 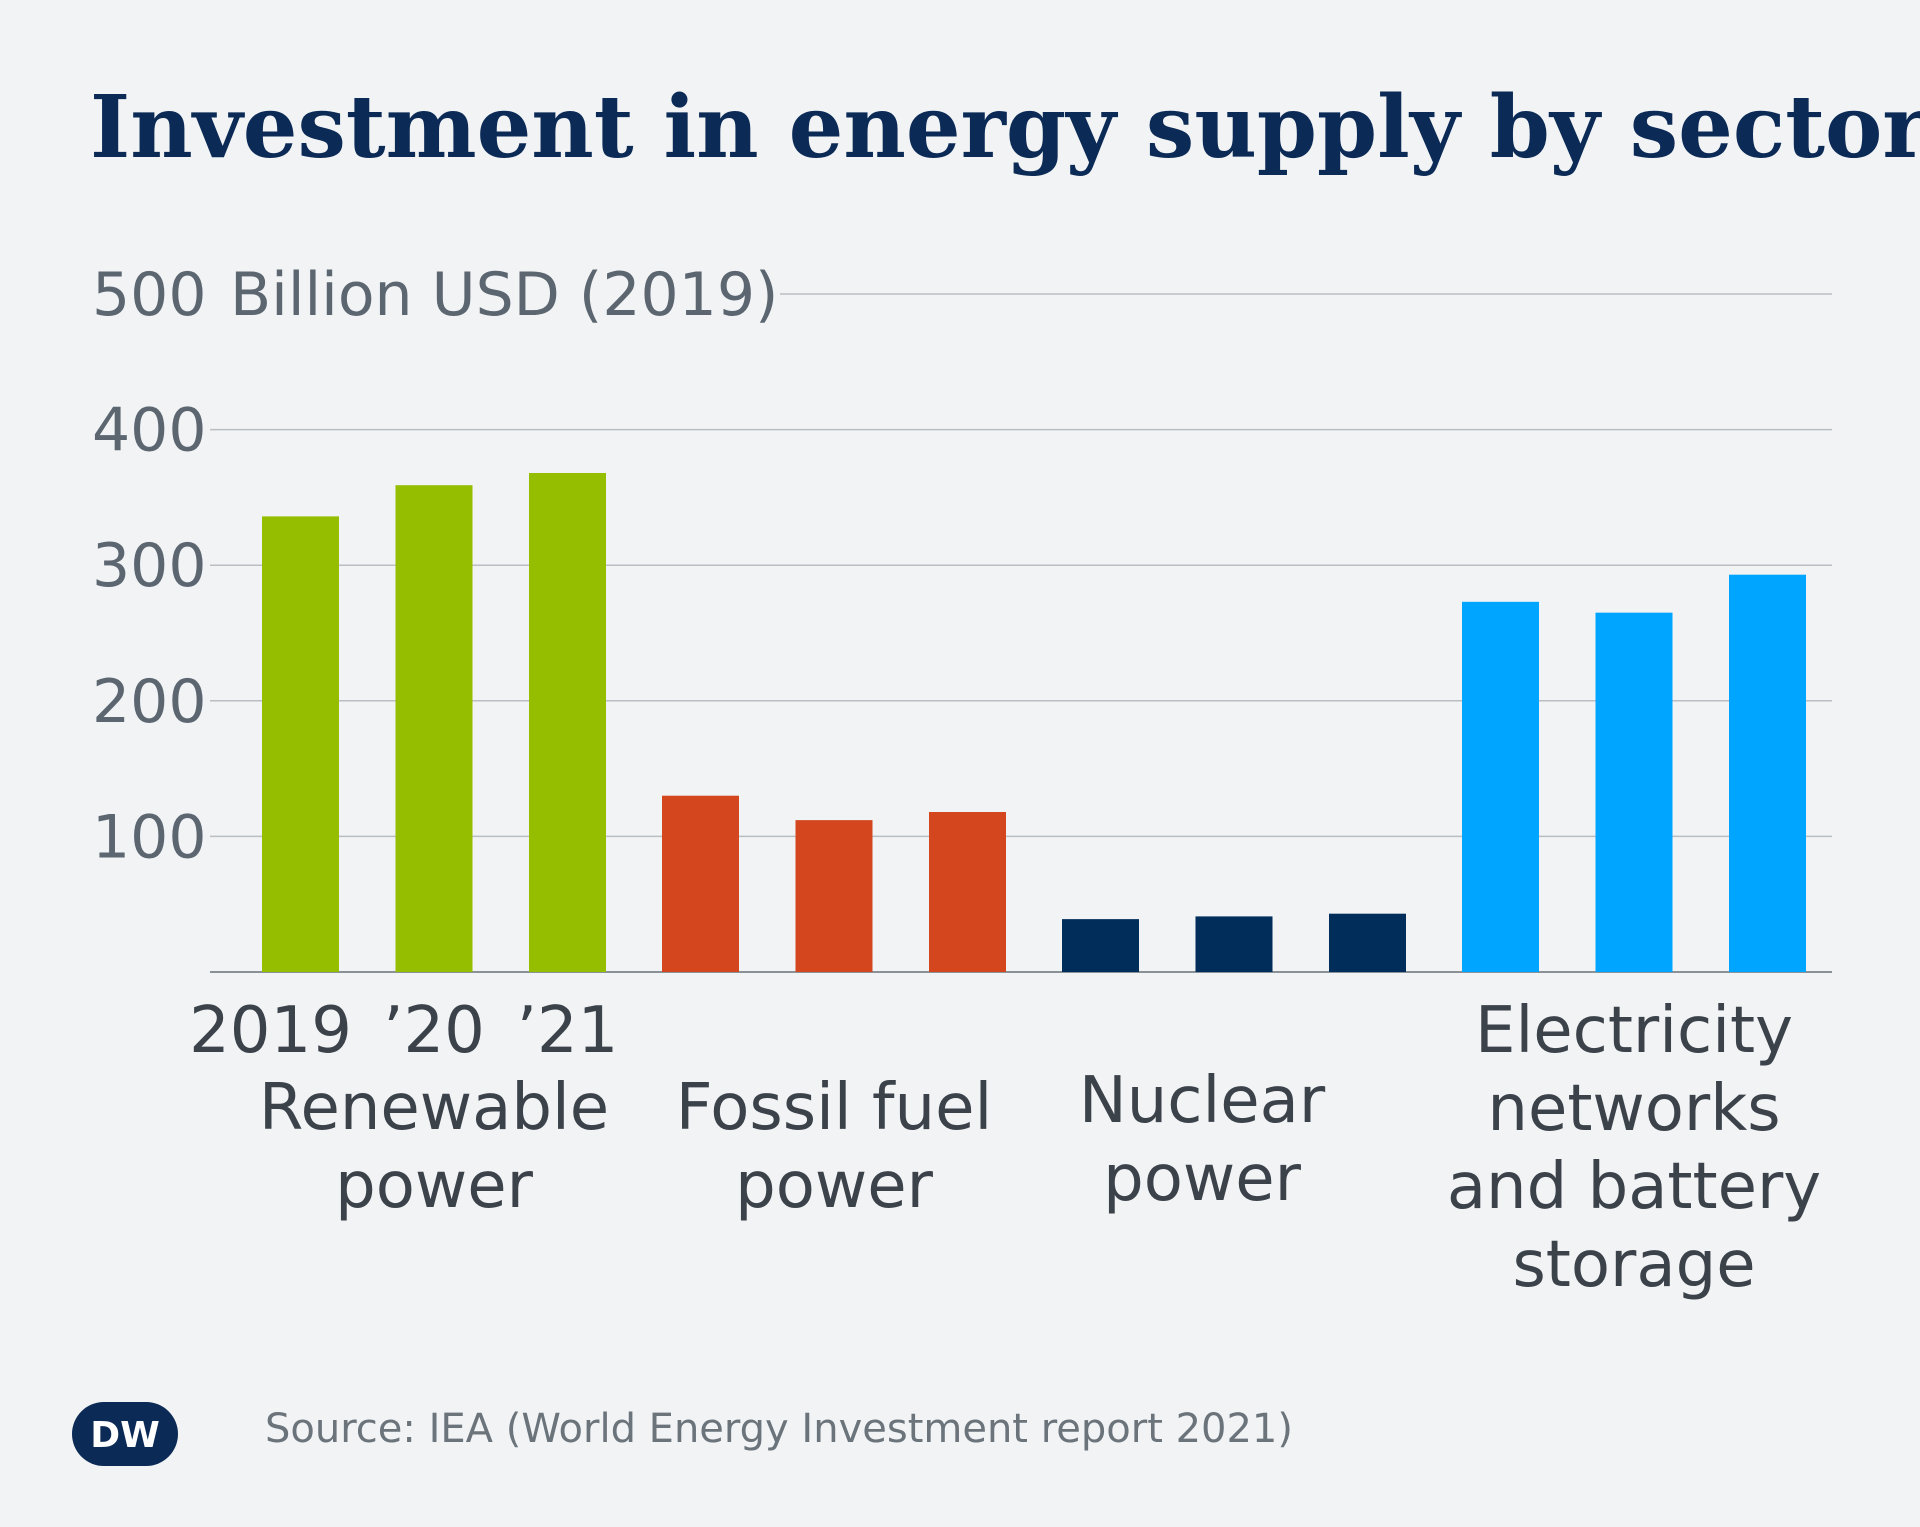 What do you see at coordinates (1005, 127) in the screenshot?
I see `chart-title: Investment in energy supply by sector` at bounding box center [1005, 127].